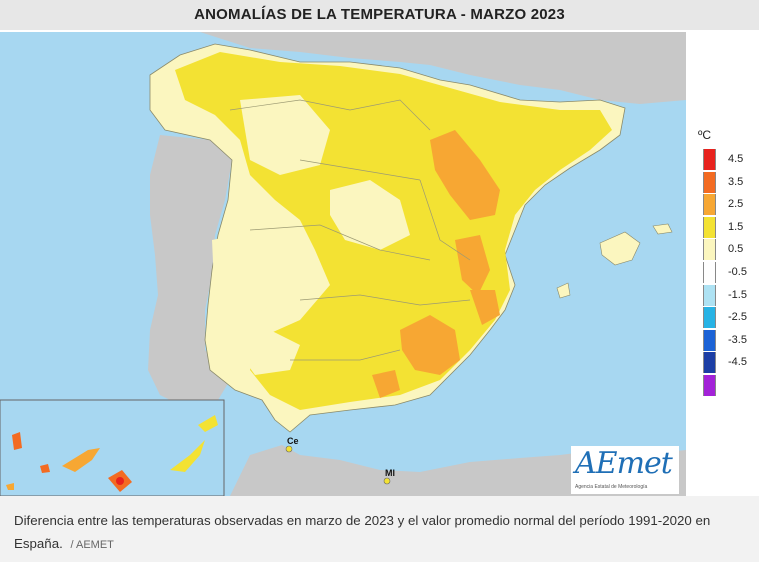  Describe the element at coordinates (387, 481) in the screenshot. I see `melilla-marker` at that location.